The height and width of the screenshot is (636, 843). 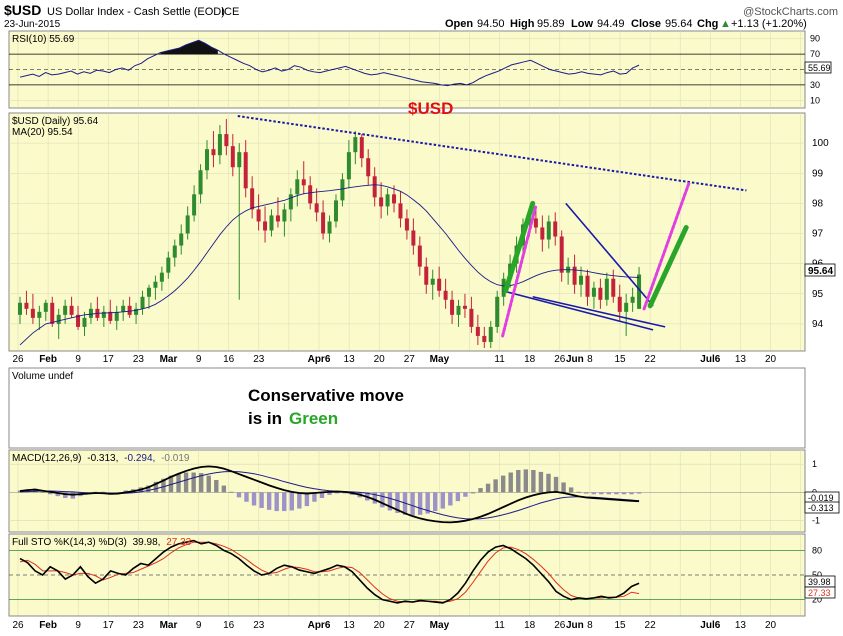 I want to click on trendline-wedge-bottom-inner, so click(x=599, y=311).